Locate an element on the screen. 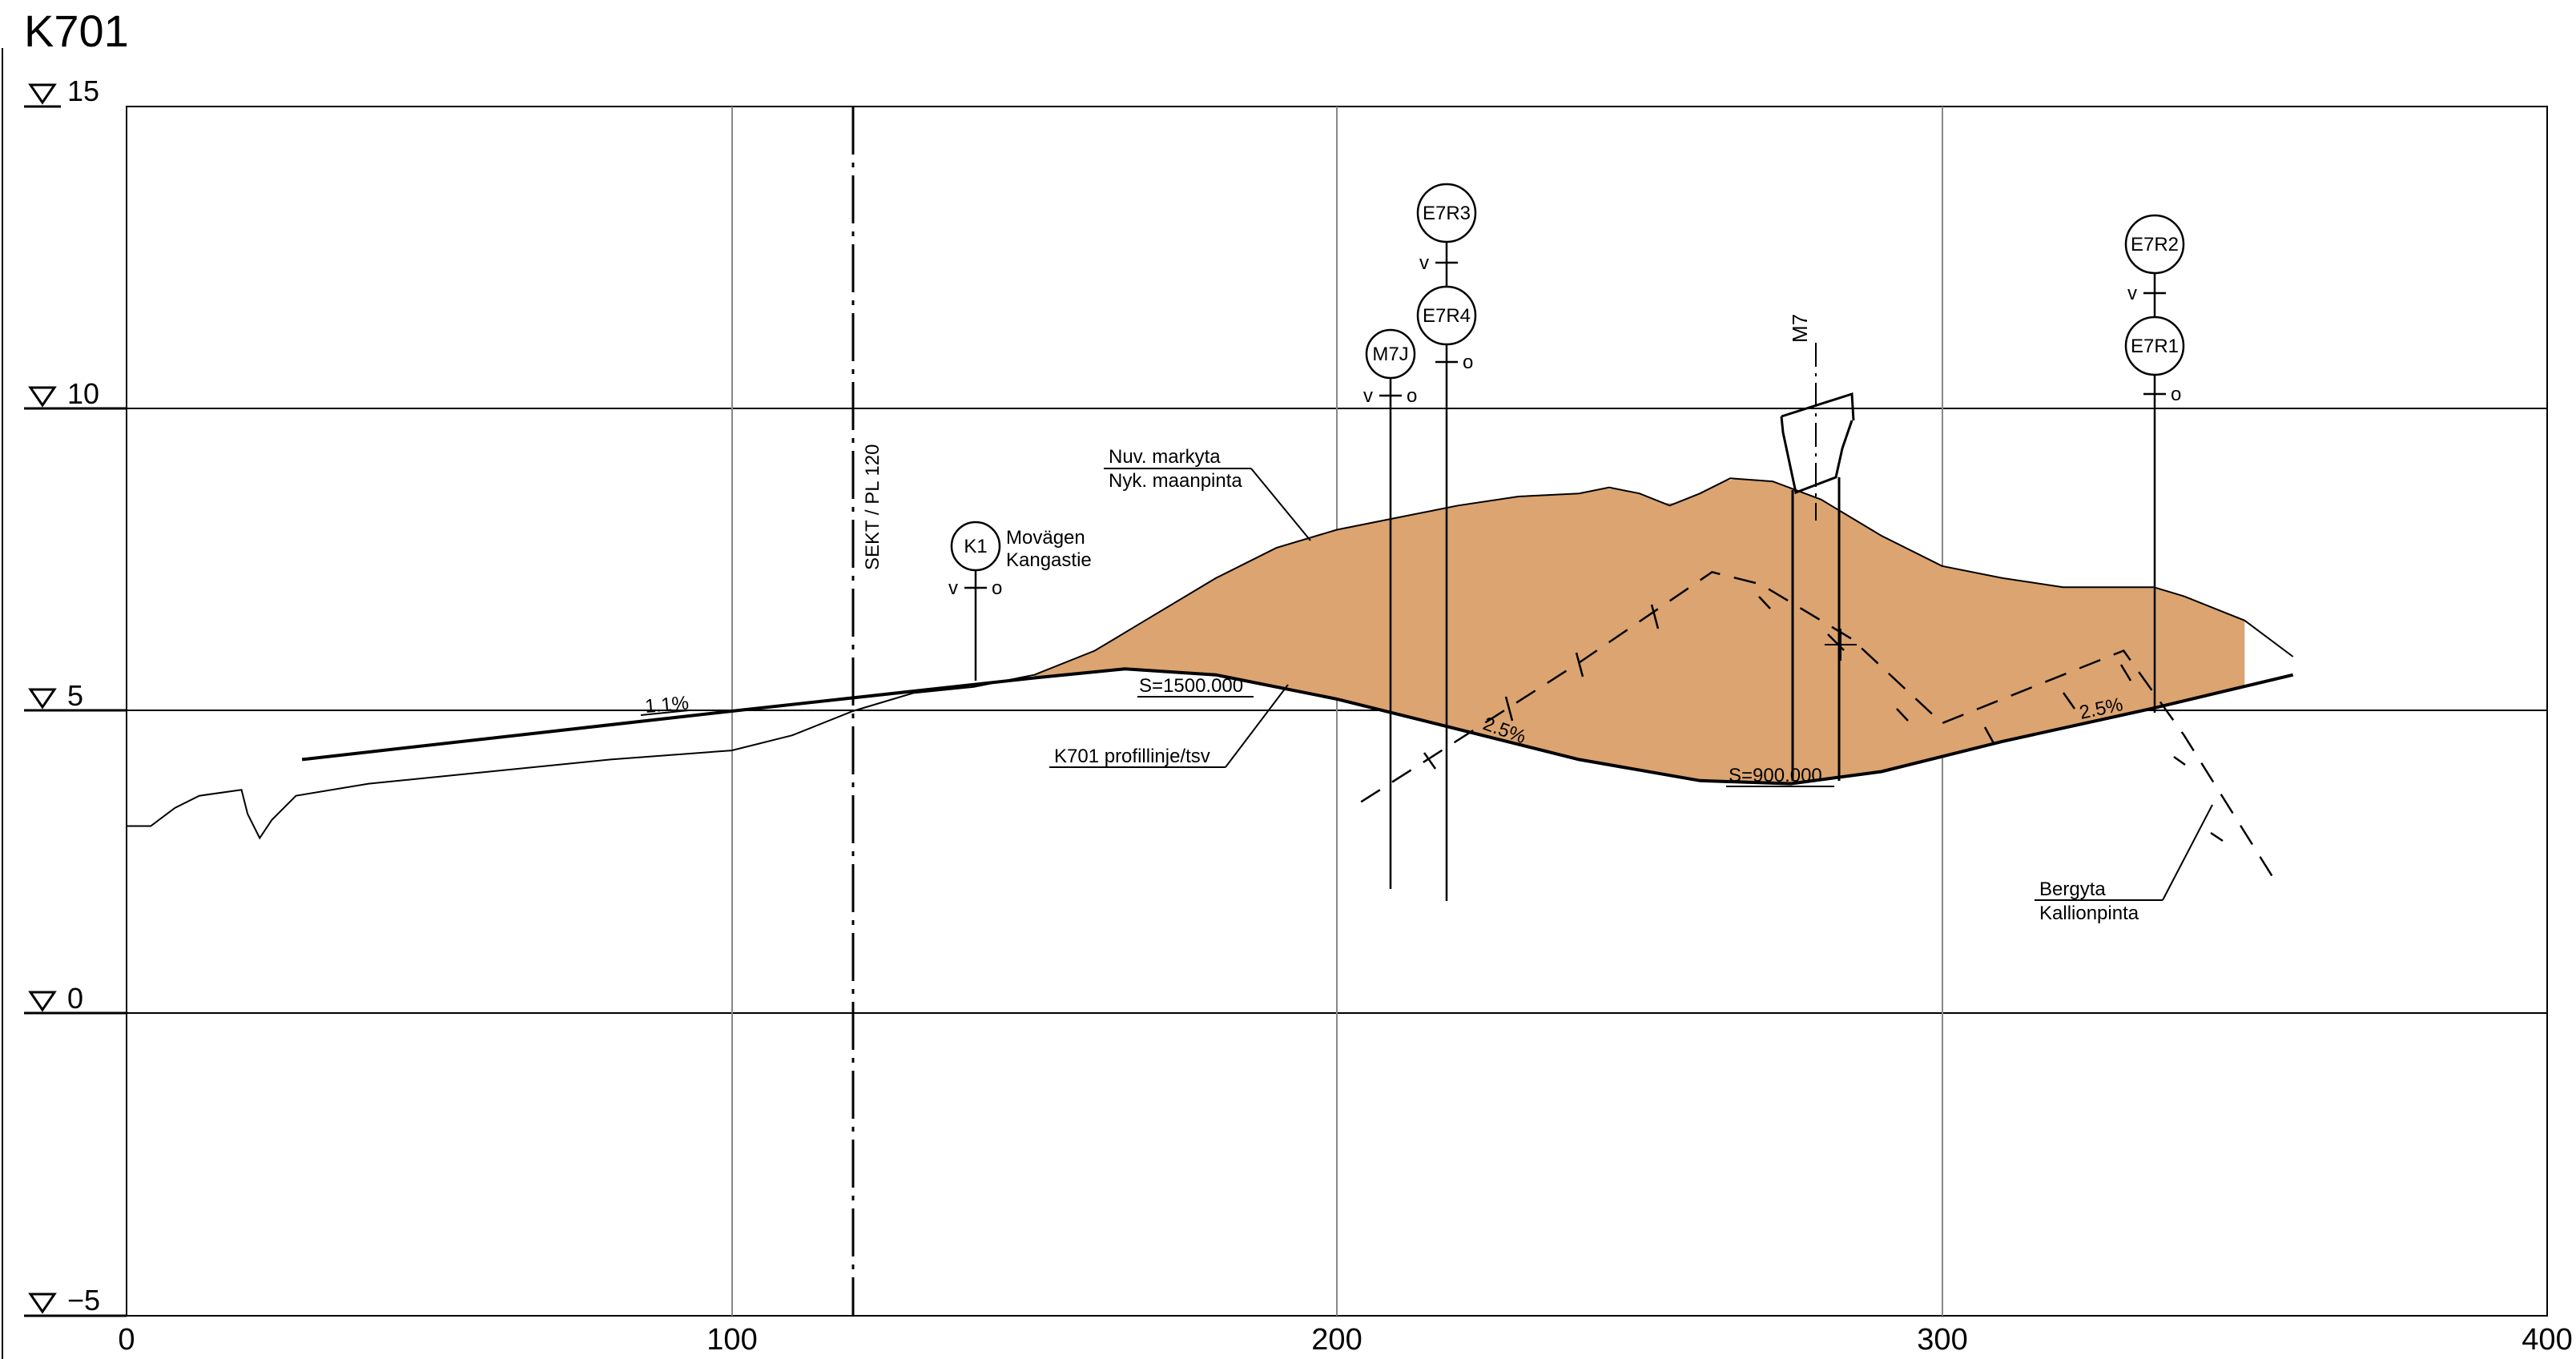  bedrock-line is located at coordinates (1818, 726).